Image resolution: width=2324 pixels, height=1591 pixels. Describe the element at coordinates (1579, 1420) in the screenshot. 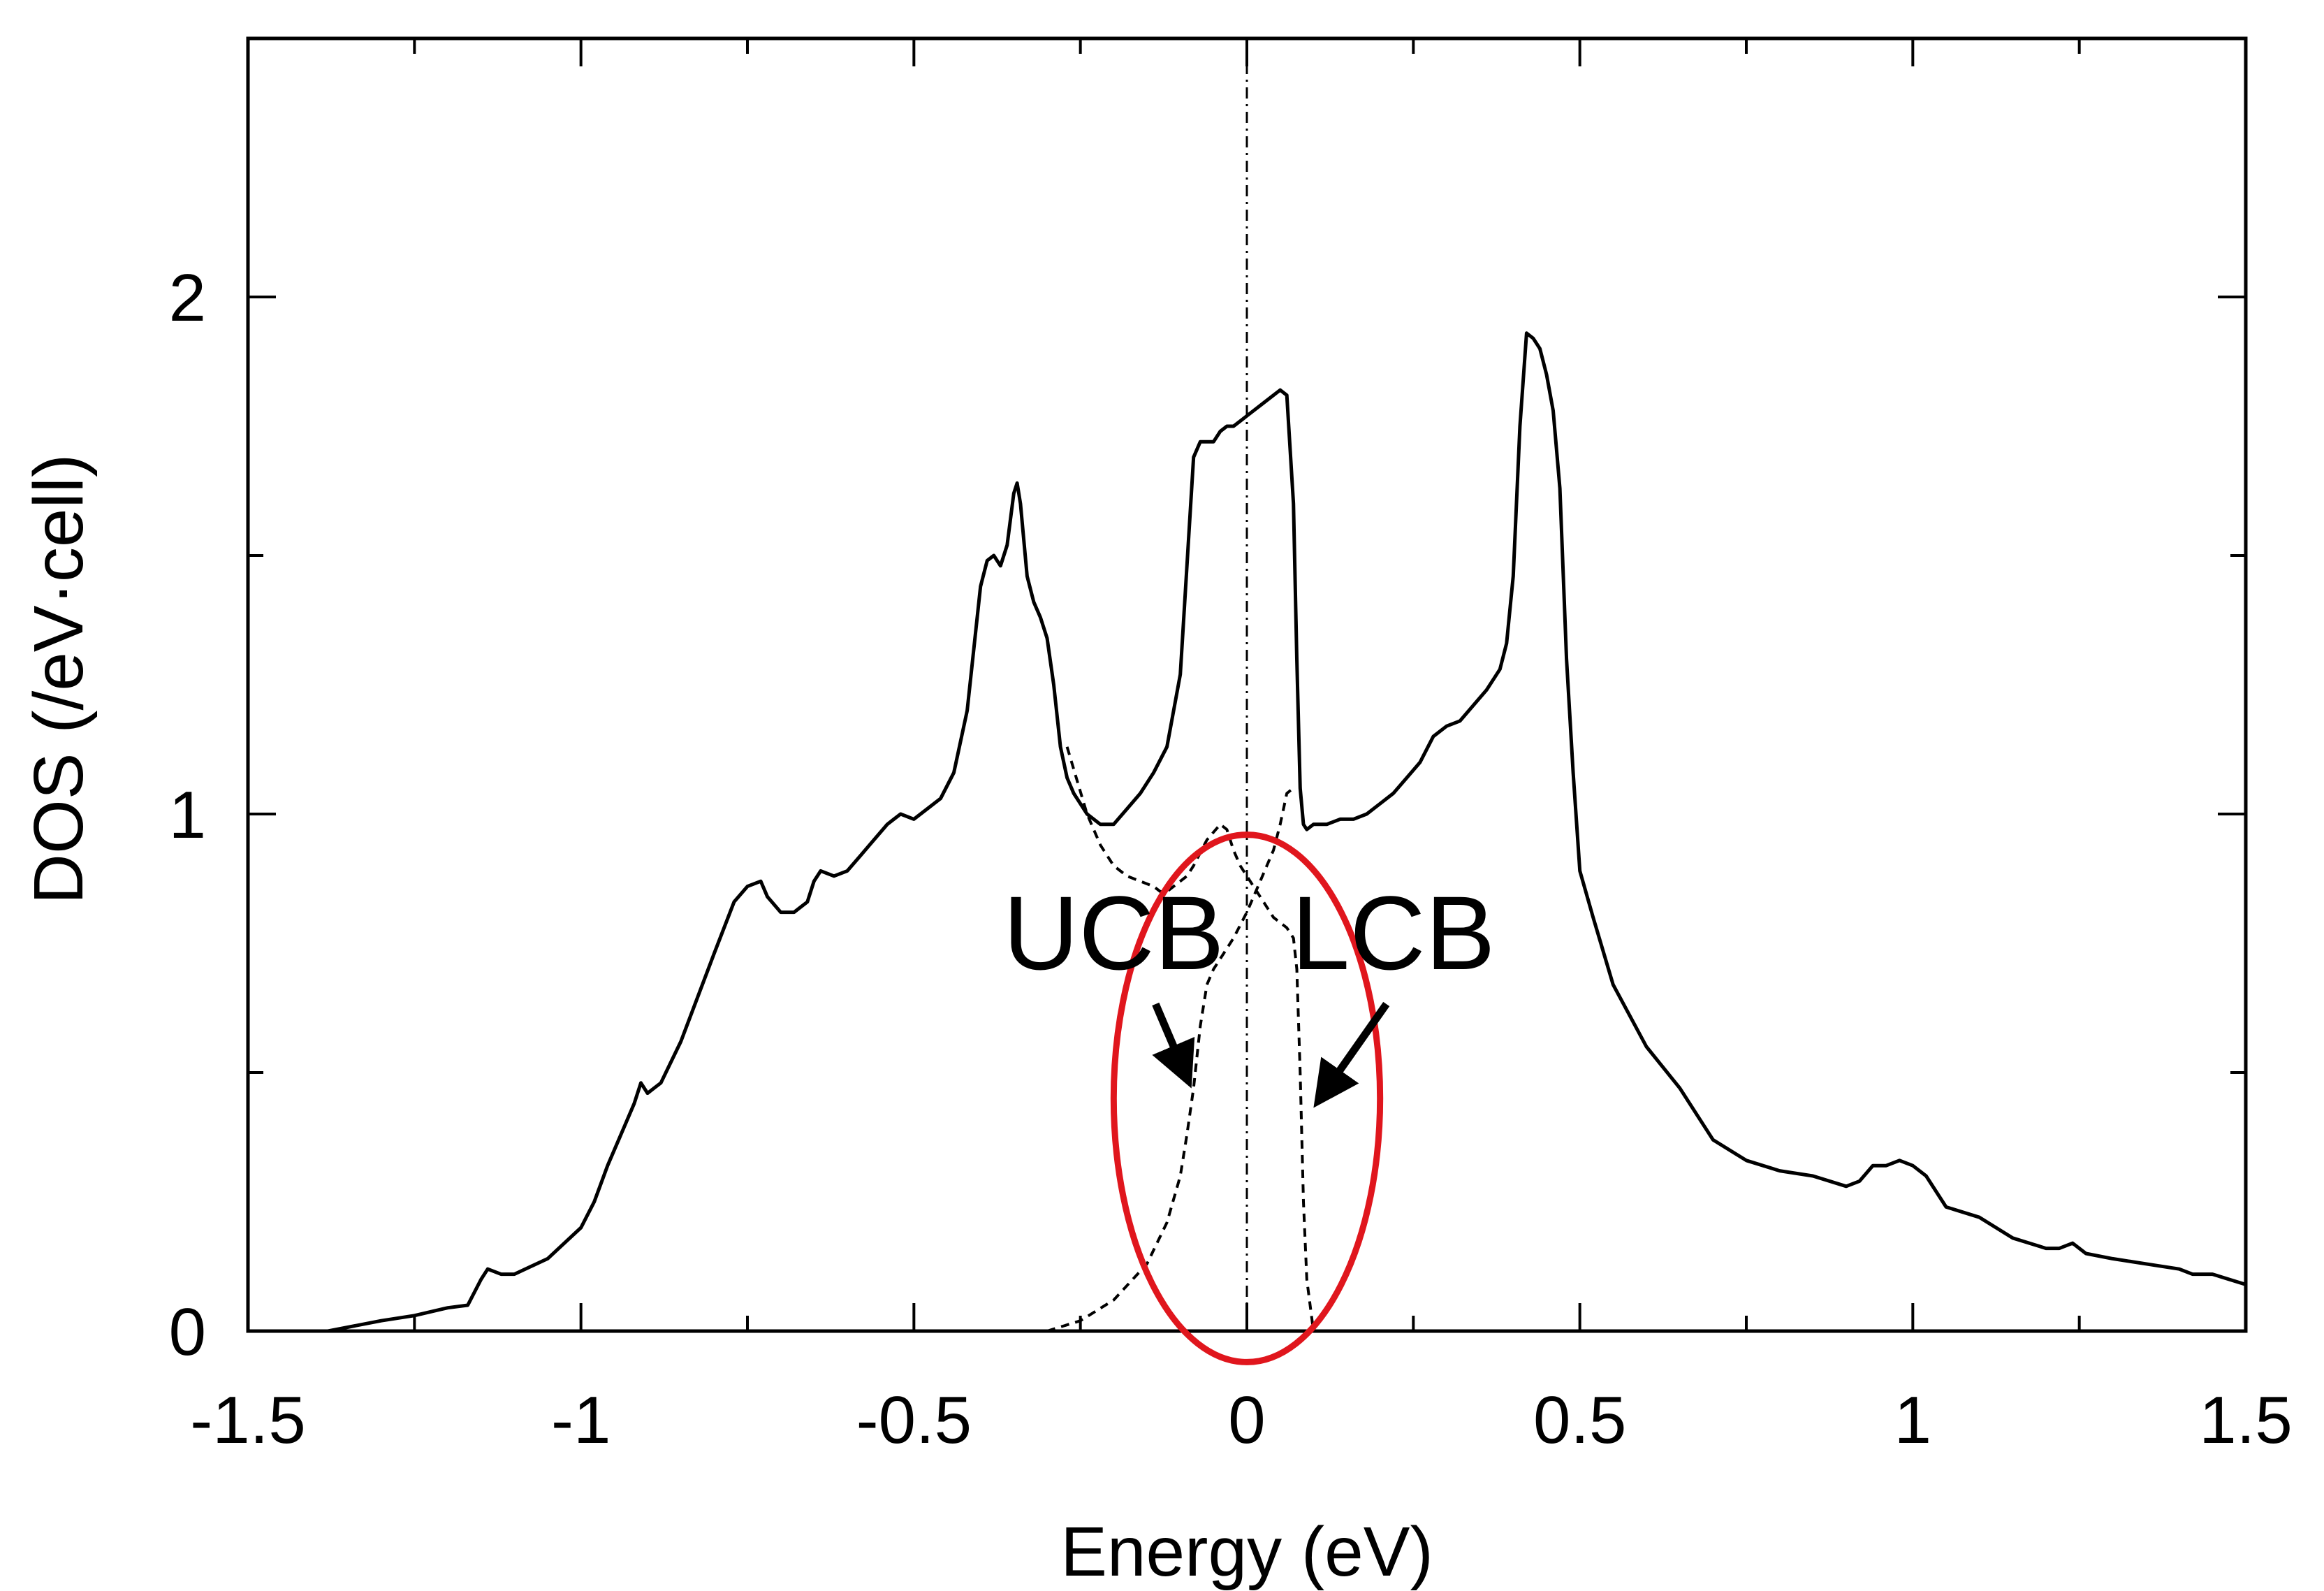

I see `x-tick-label: 0.5` at that location.